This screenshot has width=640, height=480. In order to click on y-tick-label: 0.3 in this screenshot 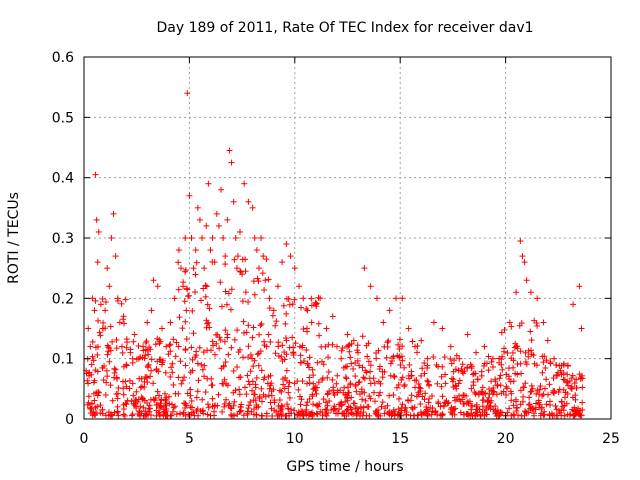, I will do `click(63, 239)`.